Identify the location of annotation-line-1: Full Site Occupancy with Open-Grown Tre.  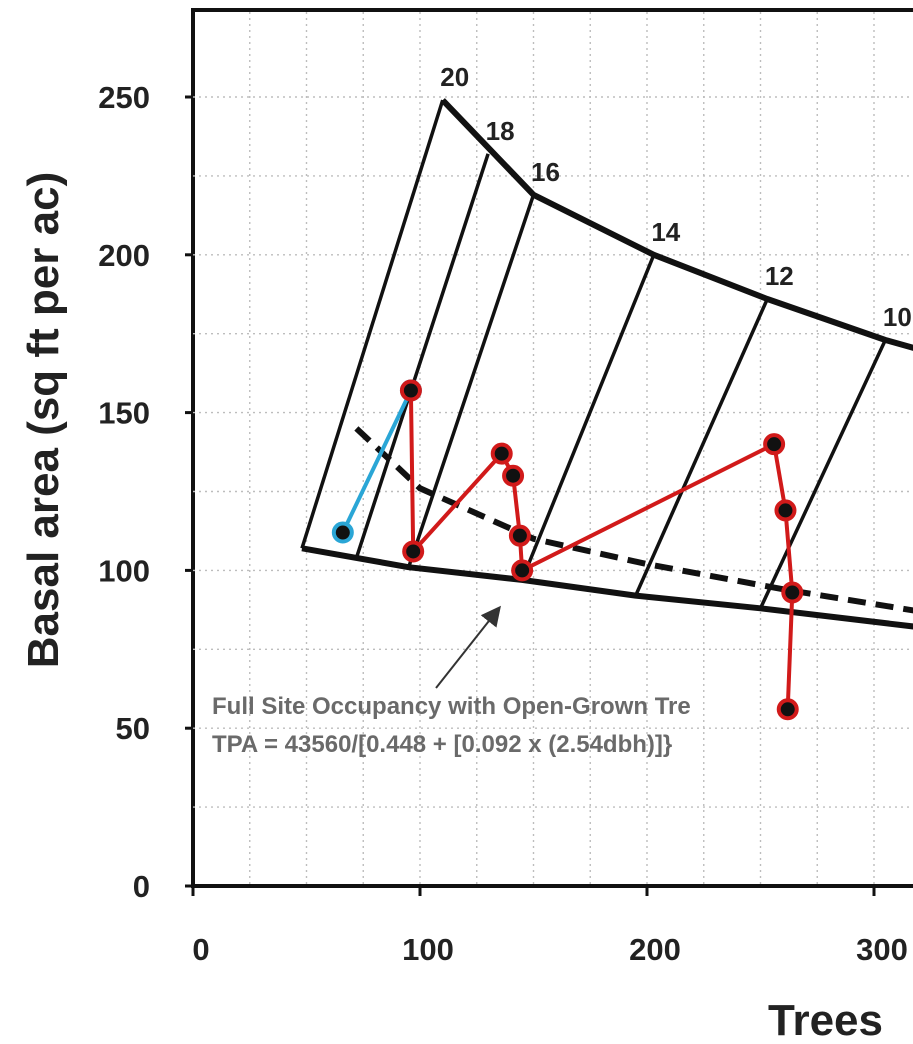
(451, 706).